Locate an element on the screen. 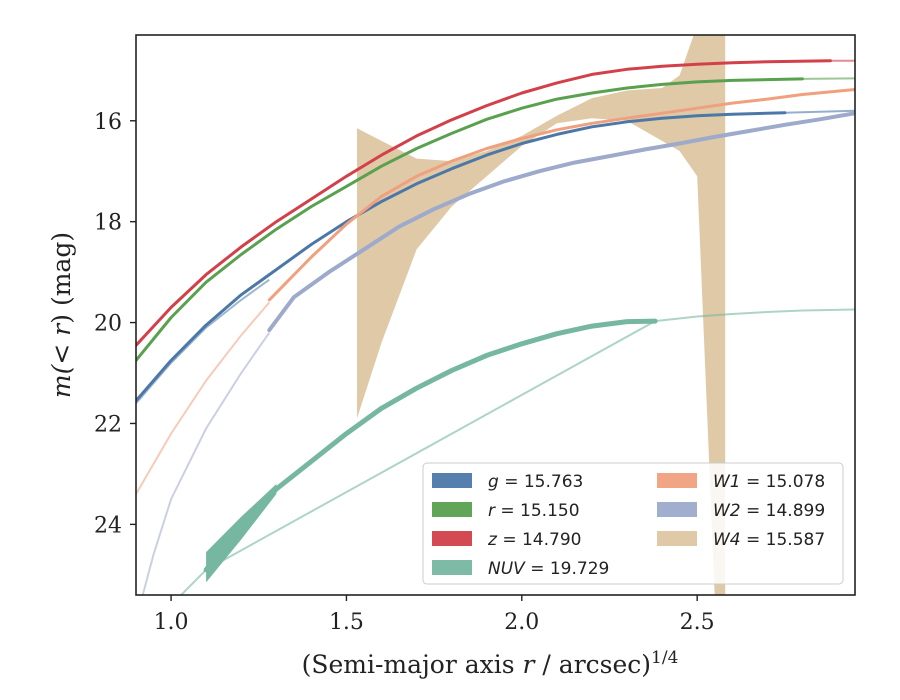 The width and height of the screenshot is (900, 700). series-g-faint-line is located at coordinates (203, 341).